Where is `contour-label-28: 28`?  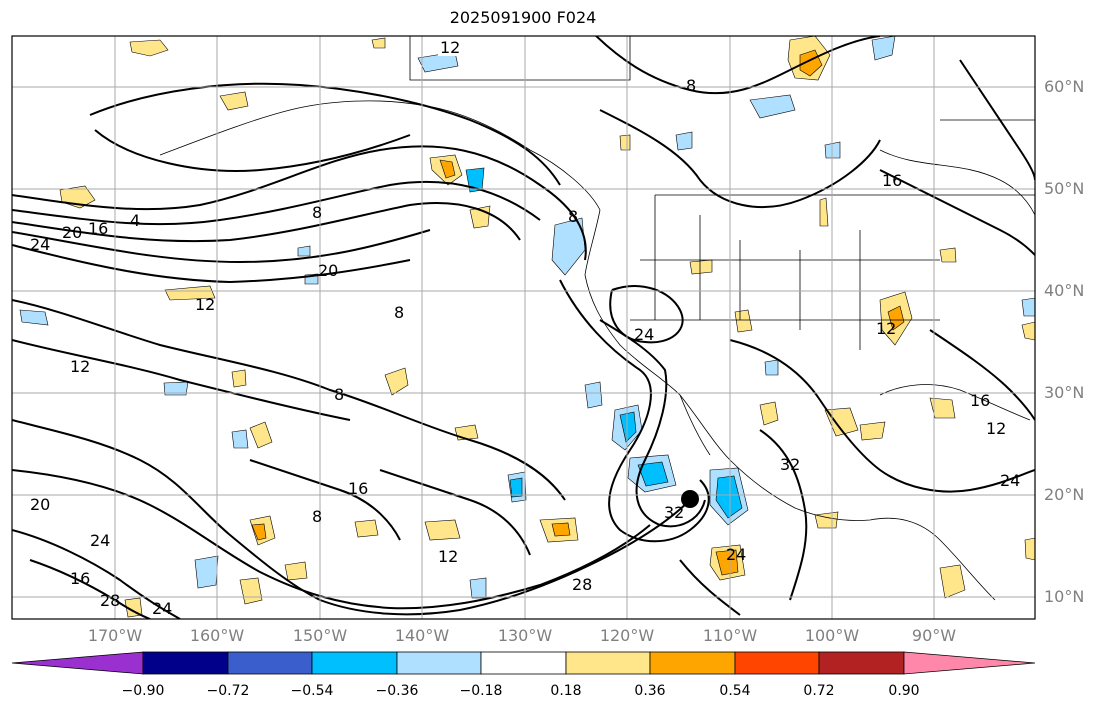 contour-label-28: 28 is located at coordinates (110, 600).